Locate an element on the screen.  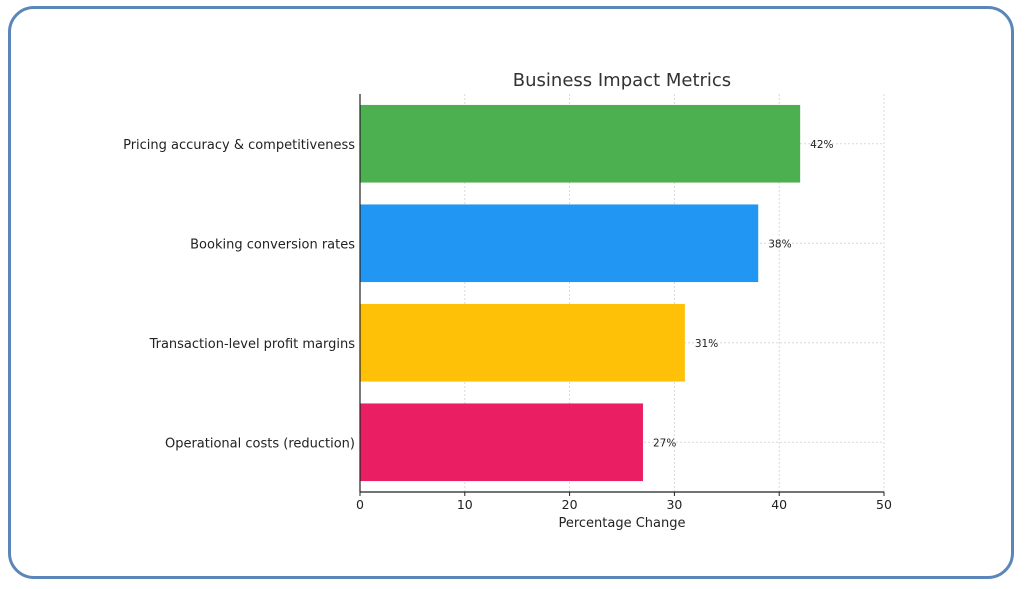
category-label-1: Pricing accuracy & competitiveness is located at coordinates (239, 145).